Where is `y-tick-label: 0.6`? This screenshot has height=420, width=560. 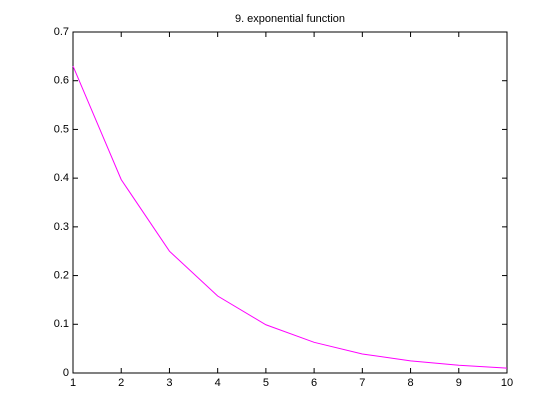 y-tick-label: 0.6 is located at coordinates (61, 81).